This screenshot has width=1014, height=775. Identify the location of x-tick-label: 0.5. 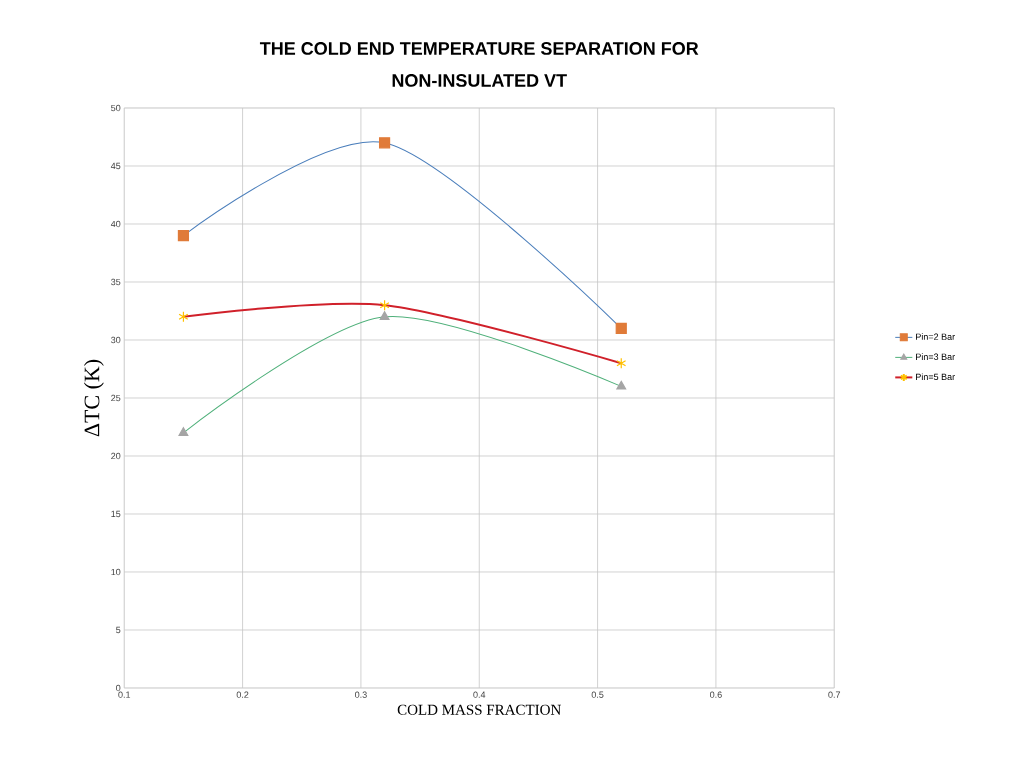
(597, 694).